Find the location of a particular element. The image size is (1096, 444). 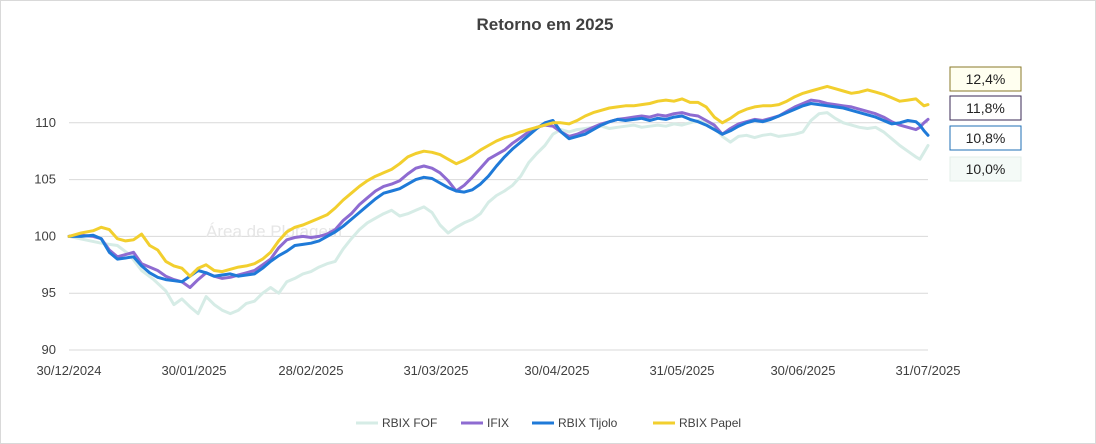

y-tick-label: 110 is located at coordinates (45, 122).